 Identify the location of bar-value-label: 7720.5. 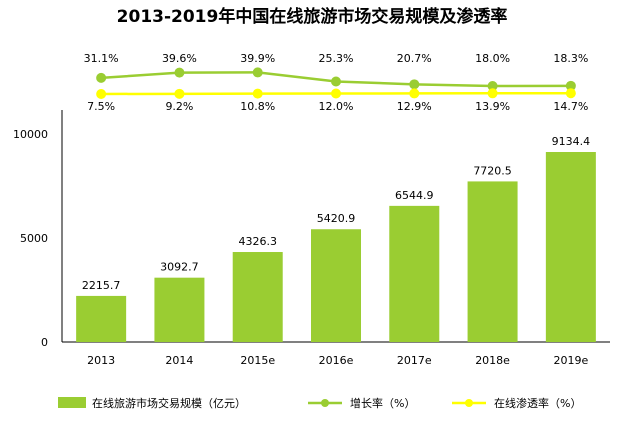
(492, 170).